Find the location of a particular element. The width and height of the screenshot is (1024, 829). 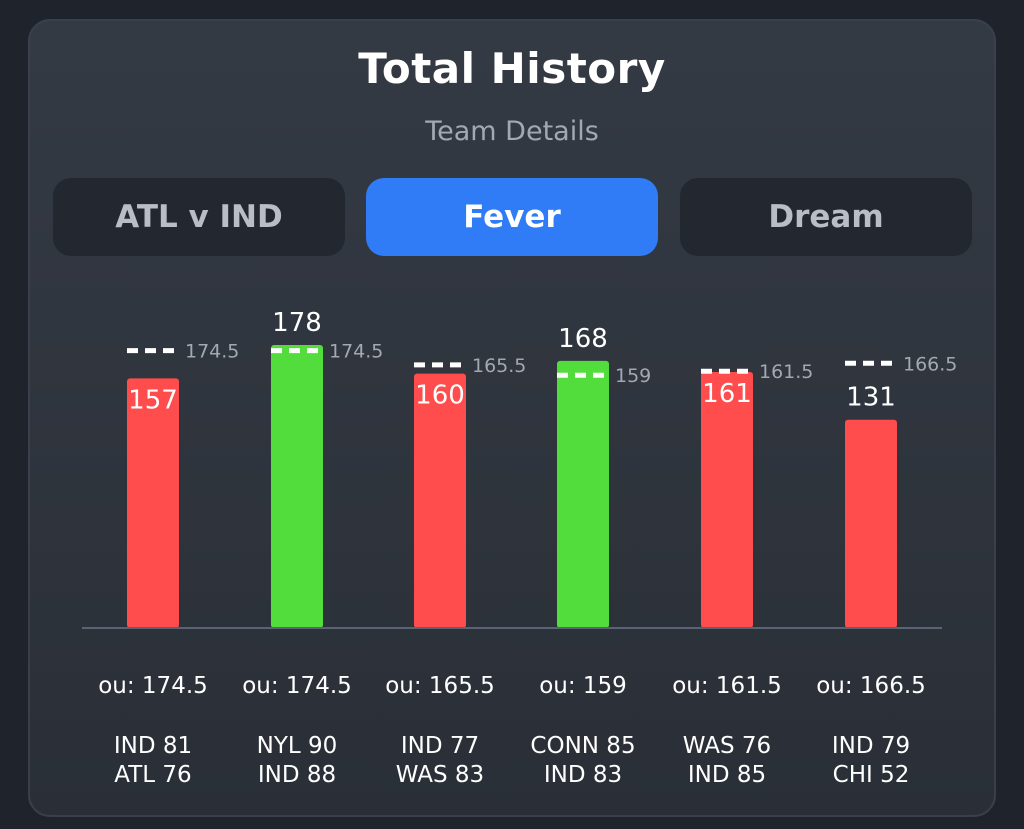

score-line-2: IND 83 is located at coordinates (583, 775).